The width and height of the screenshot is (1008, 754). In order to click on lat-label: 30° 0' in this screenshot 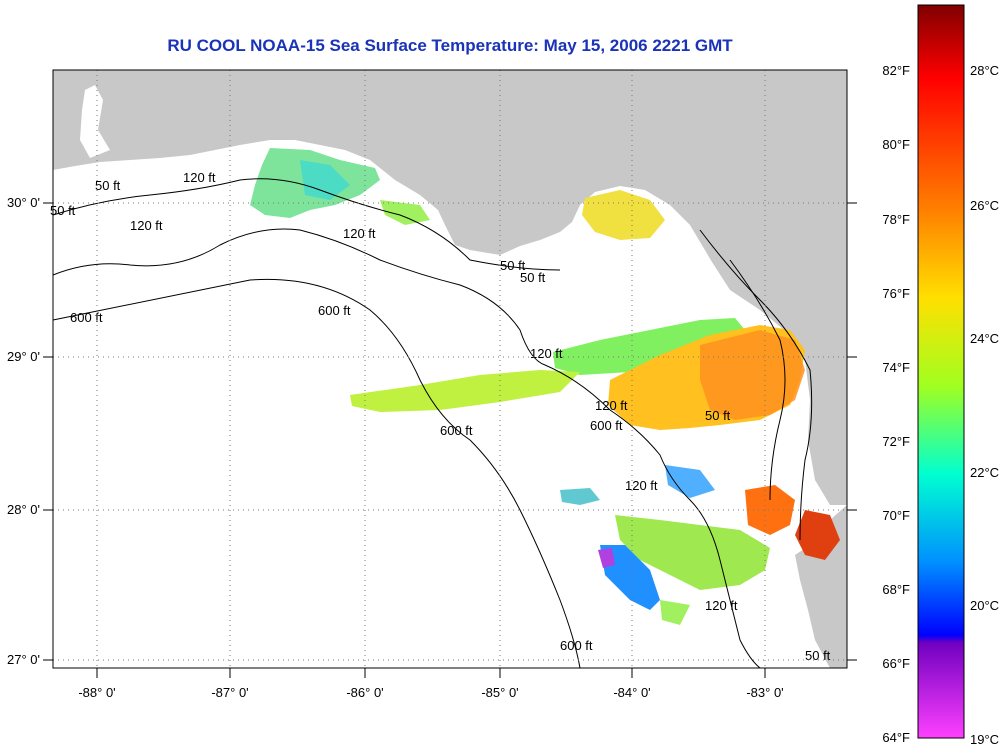, I will do `click(23, 202)`.